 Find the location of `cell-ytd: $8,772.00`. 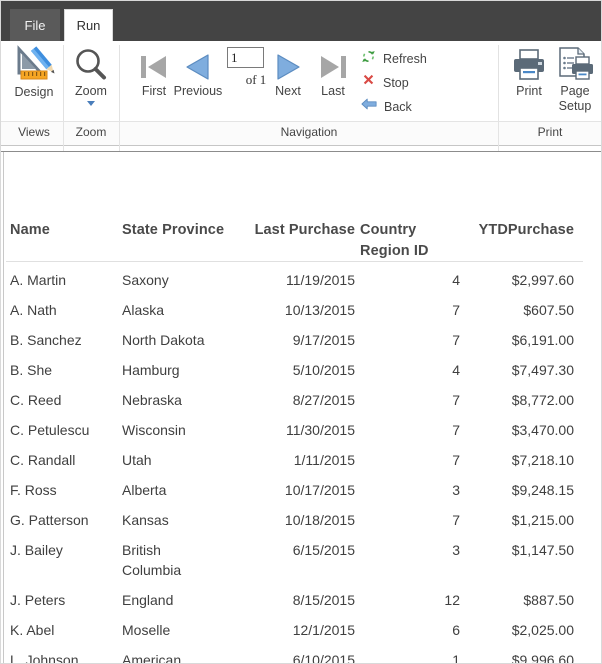

cell-ytd: $8,772.00 is located at coordinates (542, 400).